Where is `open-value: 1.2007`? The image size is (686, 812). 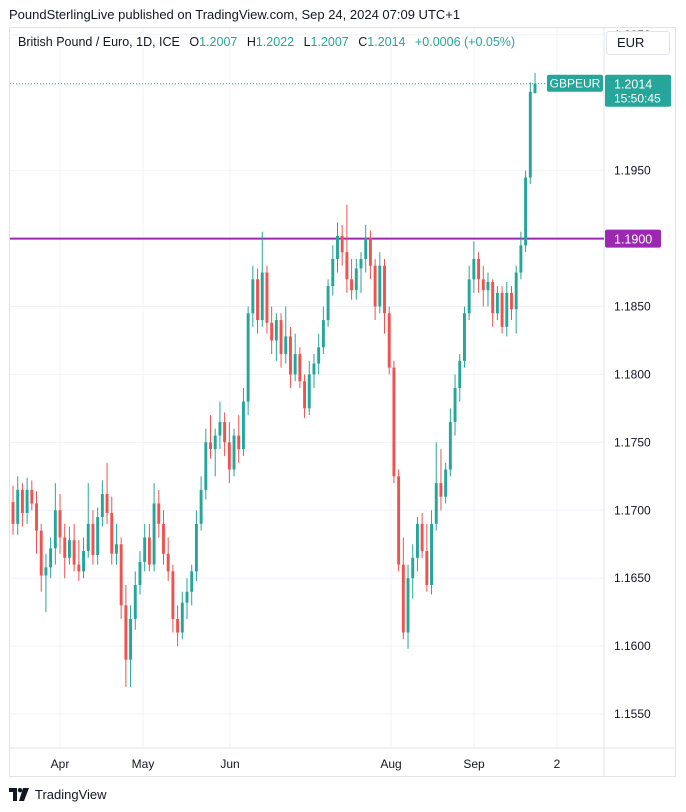 open-value: 1.2007 is located at coordinates (218, 42).